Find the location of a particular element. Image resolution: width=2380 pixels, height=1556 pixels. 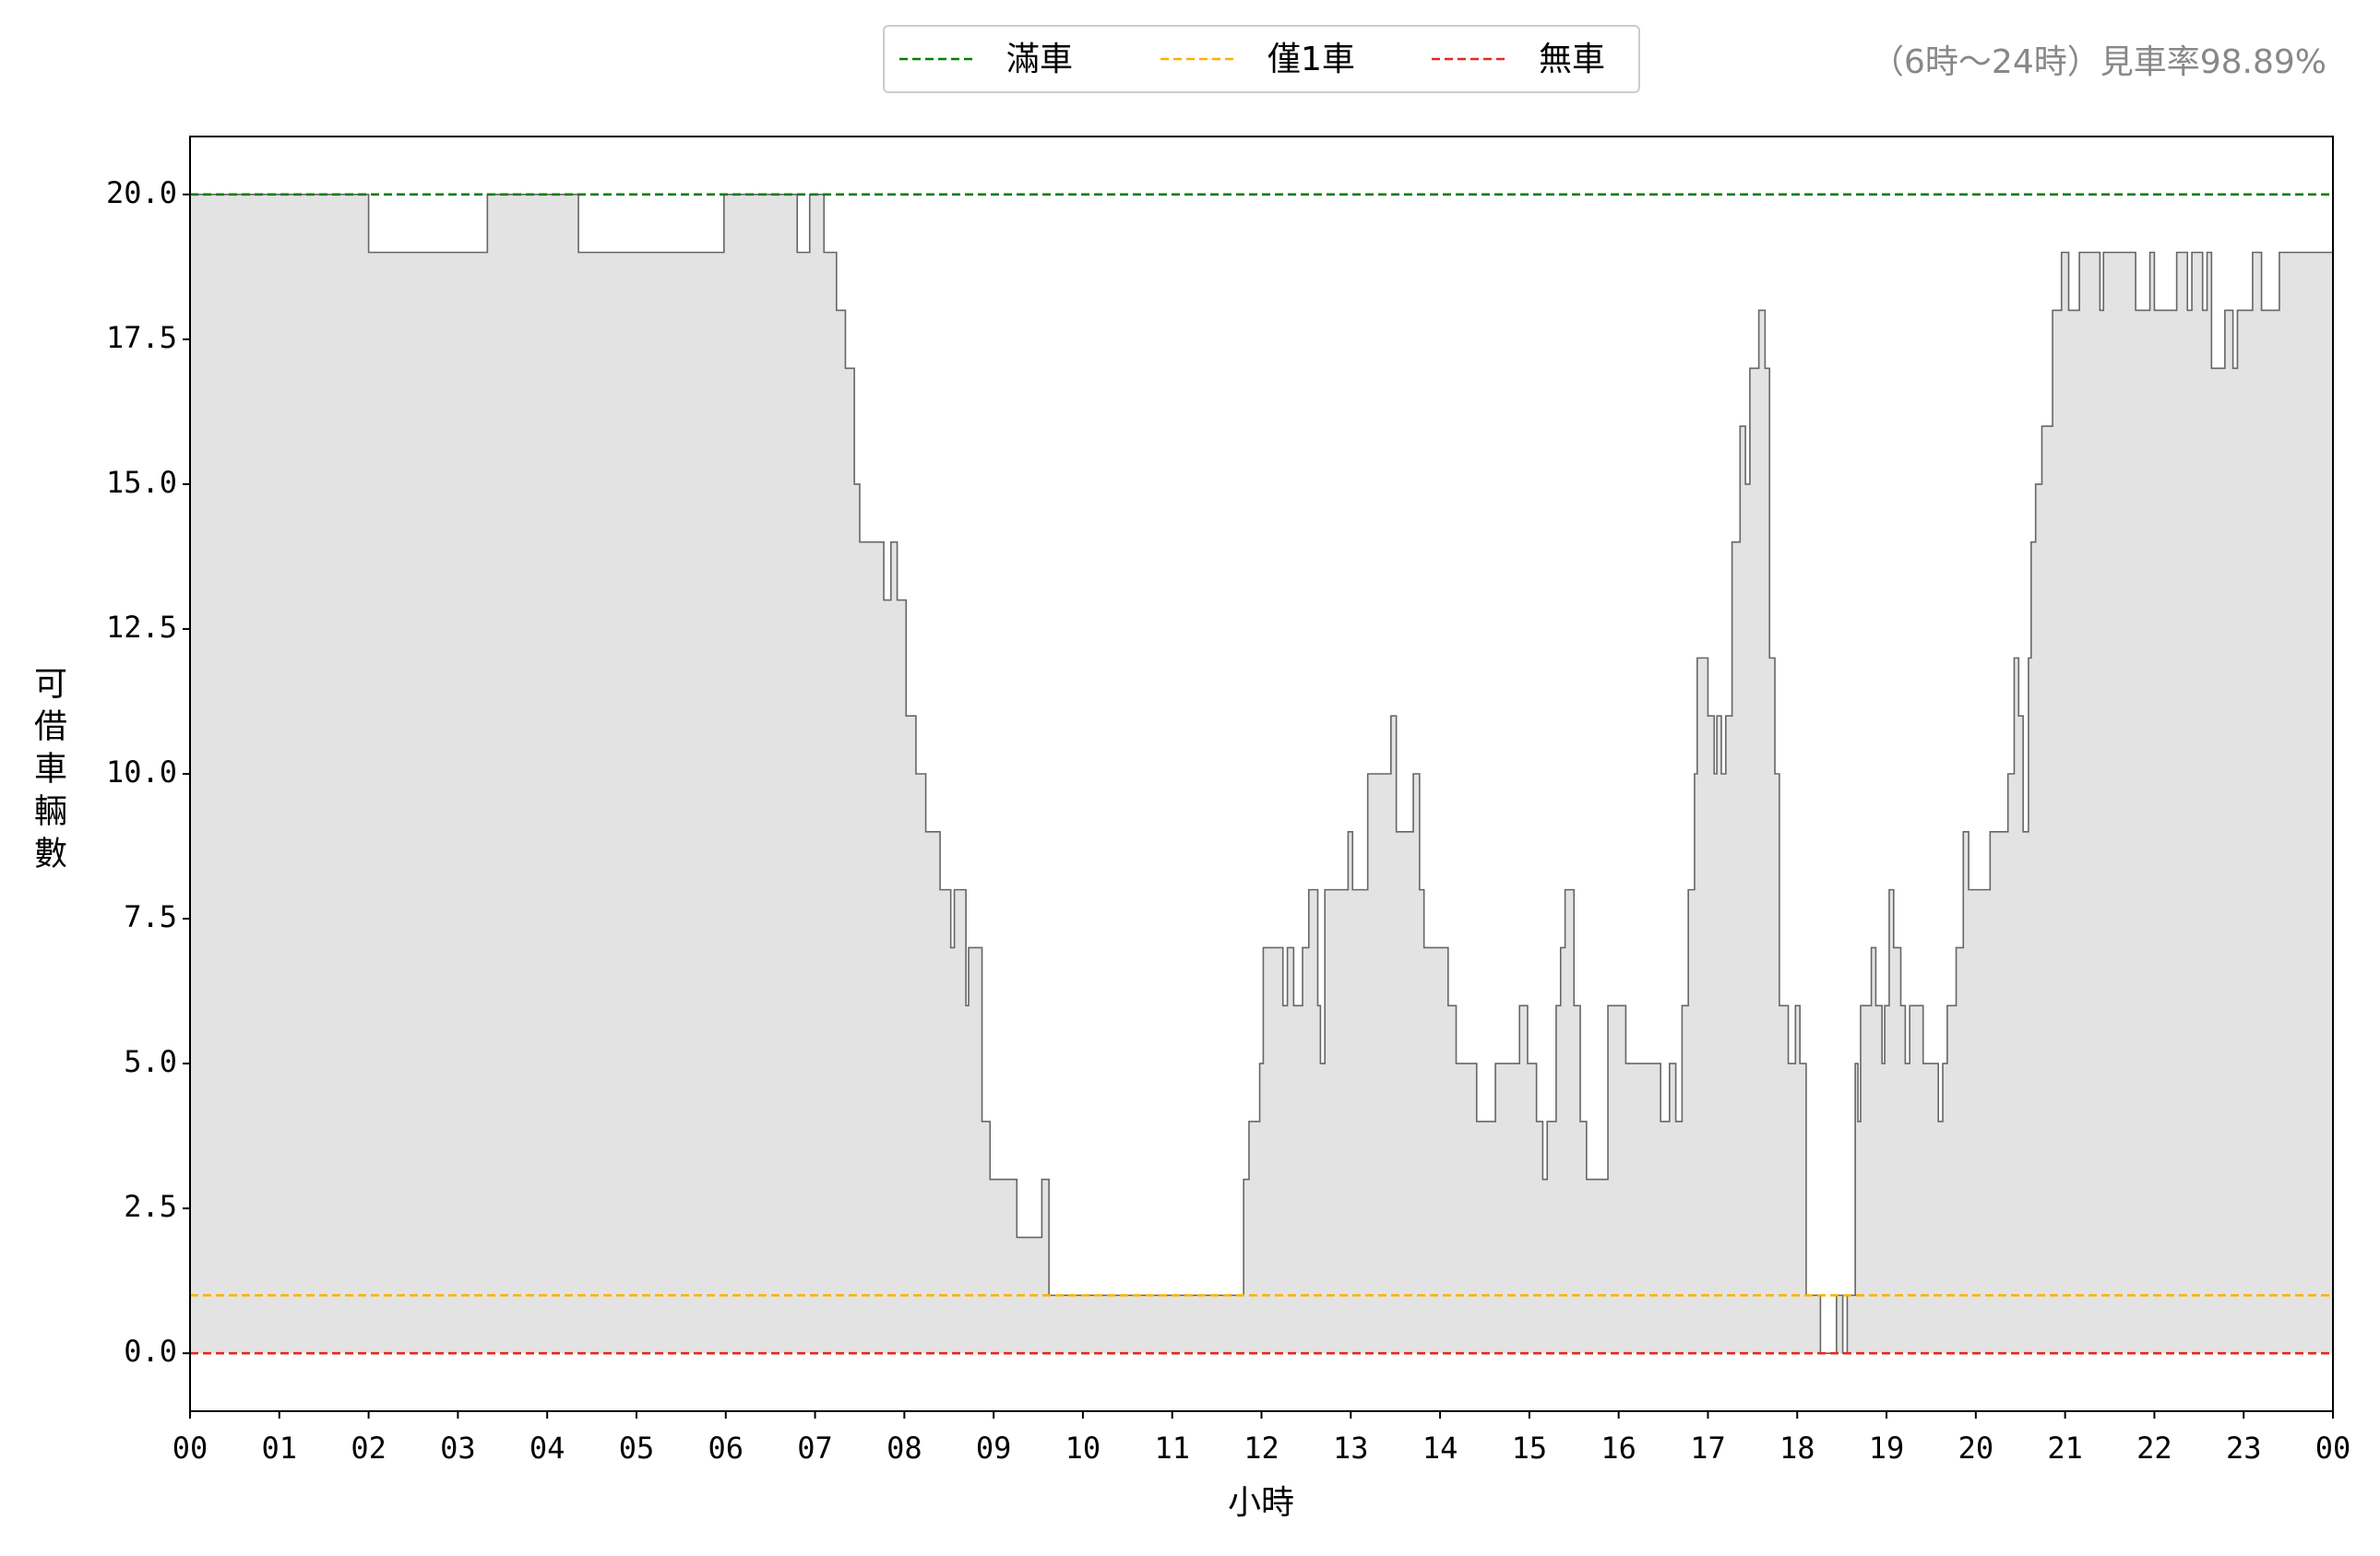

annotation: （6時～24時）見車率98.89% is located at coordinates (2098, 62).